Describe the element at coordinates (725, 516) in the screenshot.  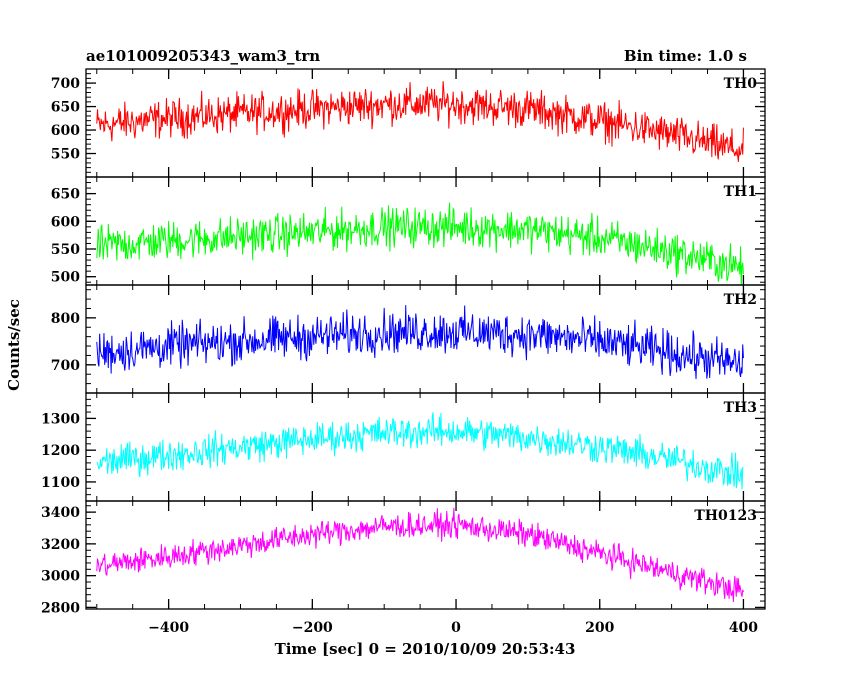
I see `panel-label: TH0123` at that location.